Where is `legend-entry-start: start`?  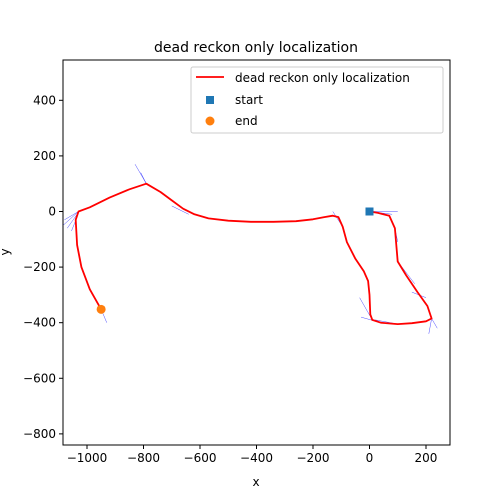 legend-entry-start: start is located at coordinates (249, 100).